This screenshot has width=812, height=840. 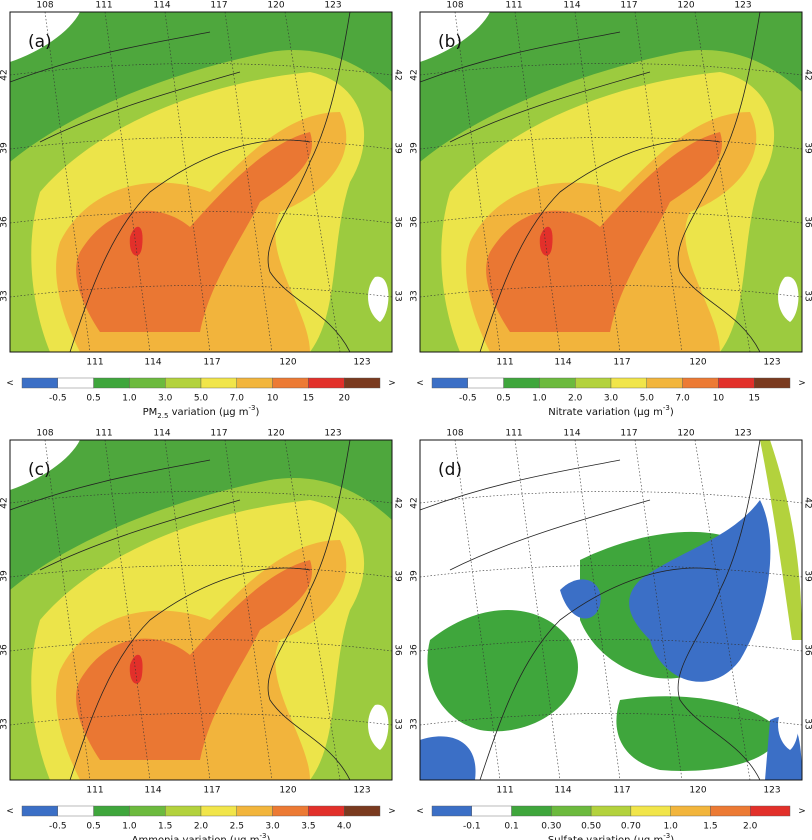 I want to click on colorbar-tick-label: -0.5, so click(x=468, y=399).